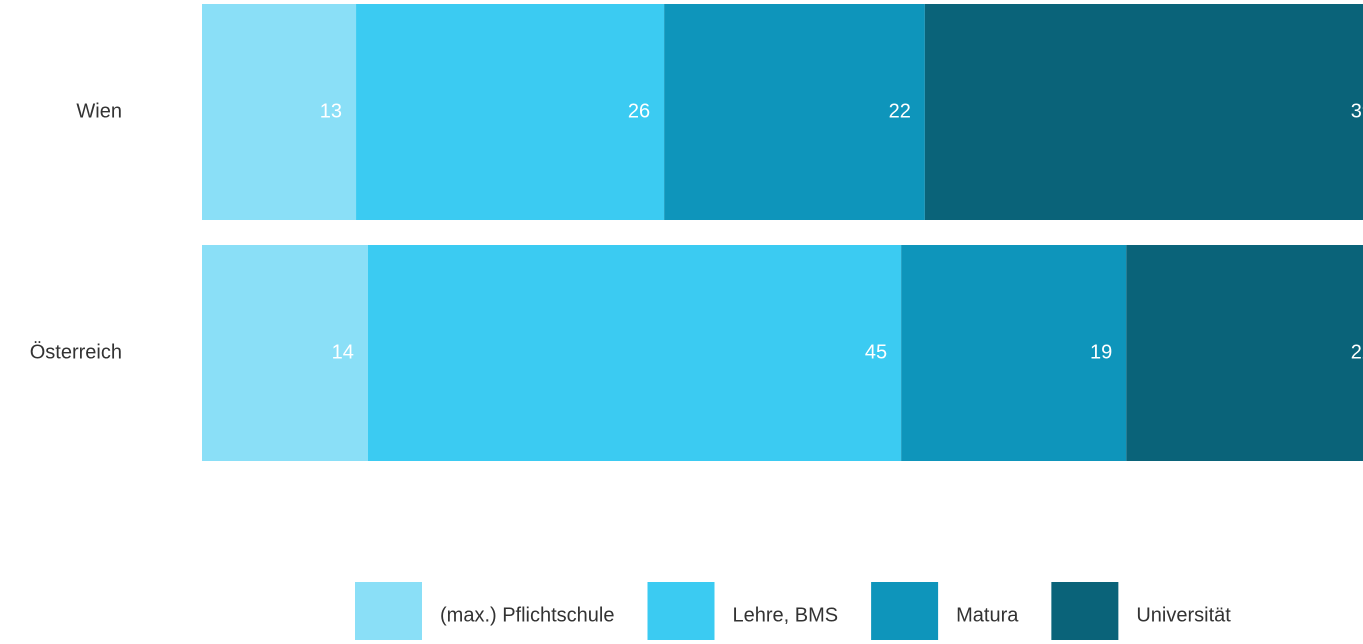  I want to click on legend-label: Universität, so click(1183, 615).